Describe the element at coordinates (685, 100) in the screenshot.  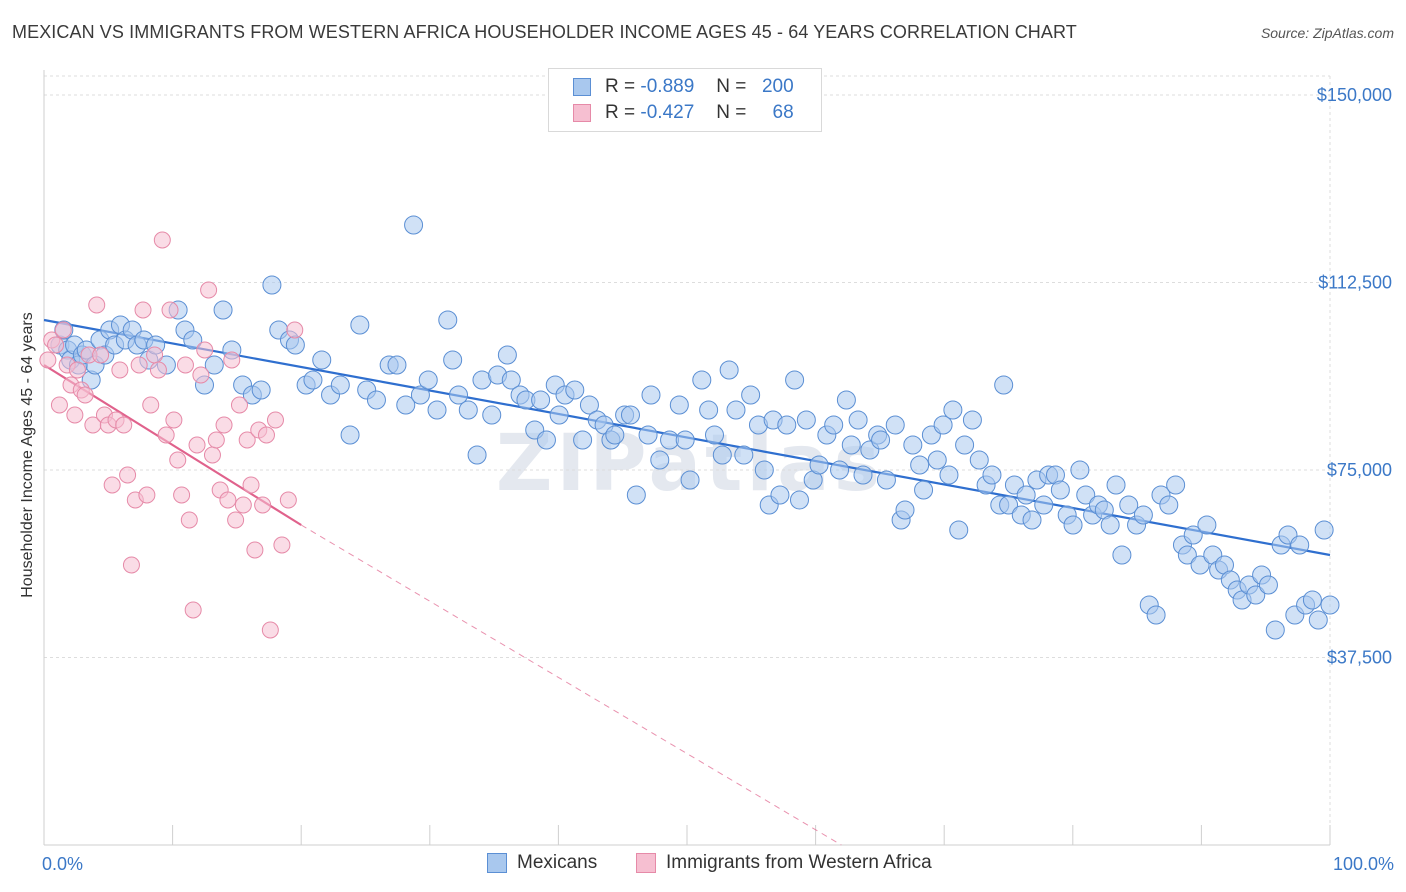
I see `correlation-legend: R = -0.889 N = 200 R = -0.427 N = 68` at that location.